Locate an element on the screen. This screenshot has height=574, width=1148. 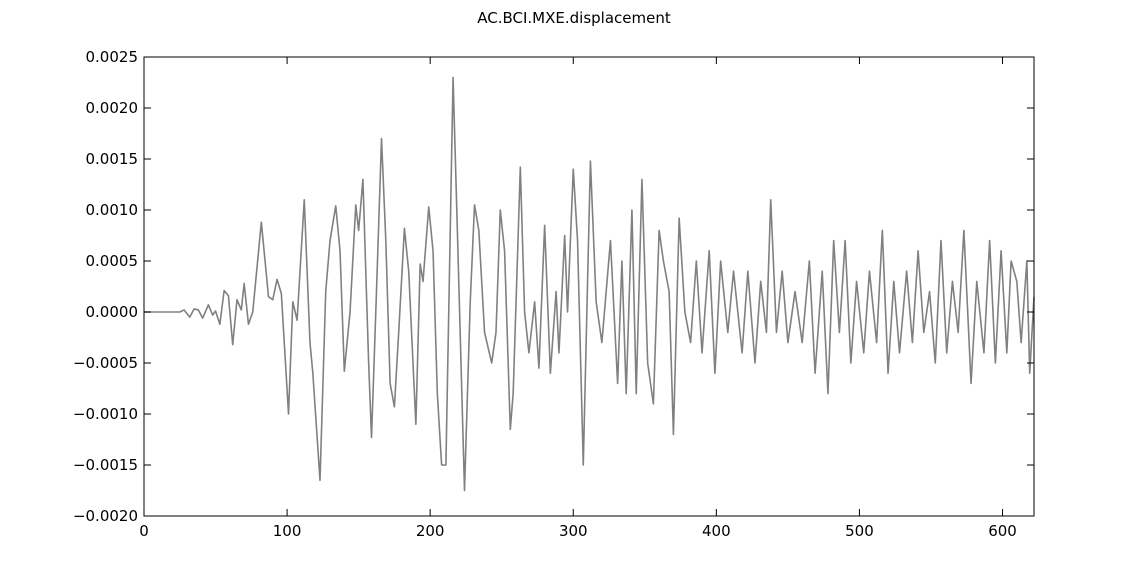
x-tick-label: 0 is located at coordinates (144, 531).